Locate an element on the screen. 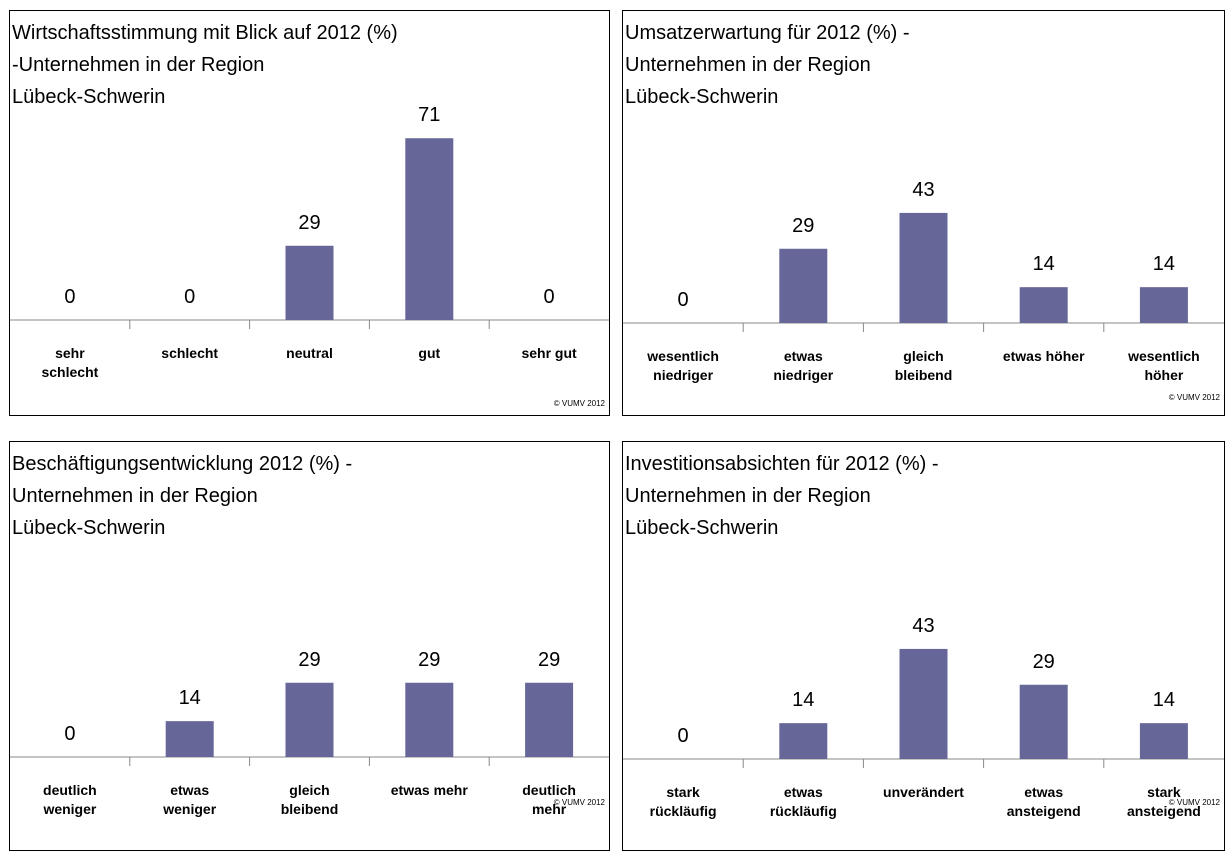 This screenshot has width=1226, height=851. x-tick-label: schlecht is located at coordinates (190, 353).